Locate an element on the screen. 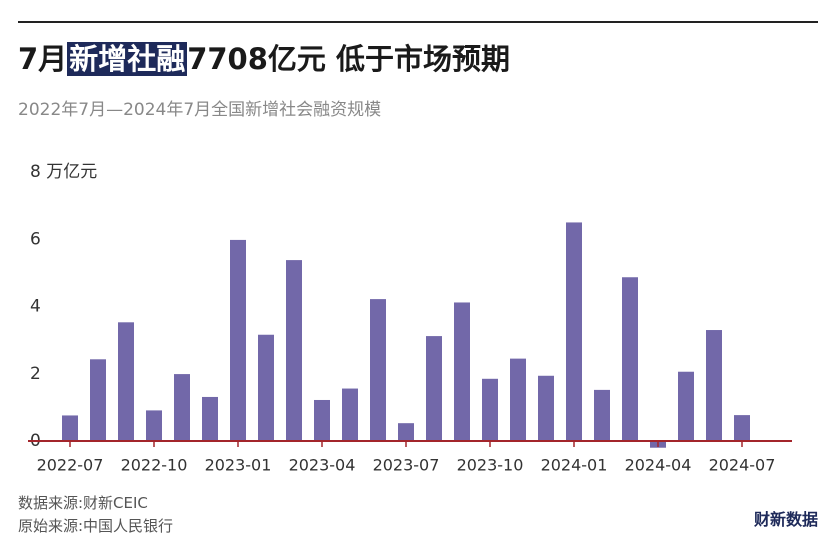 This screenshot has width=840, height=560. y-tick-label: 6 is located at coordinates (35, 239).